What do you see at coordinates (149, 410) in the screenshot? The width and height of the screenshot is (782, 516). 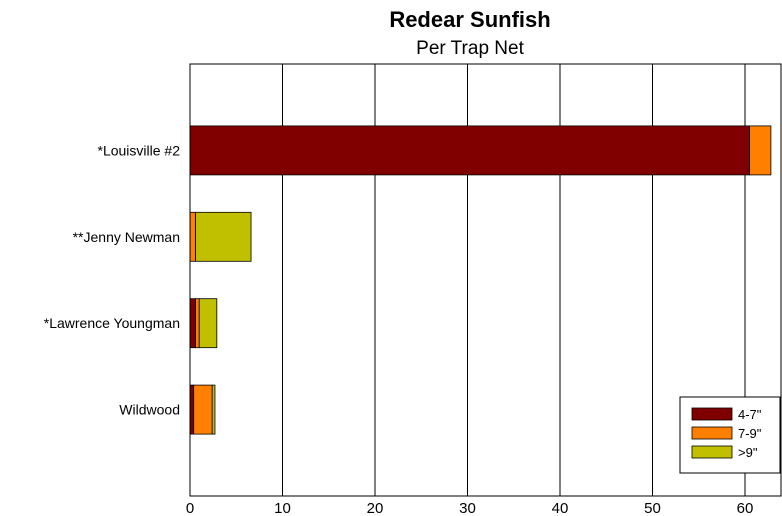 I see `category-label: Wildwood` at bounding box center [149, 410].